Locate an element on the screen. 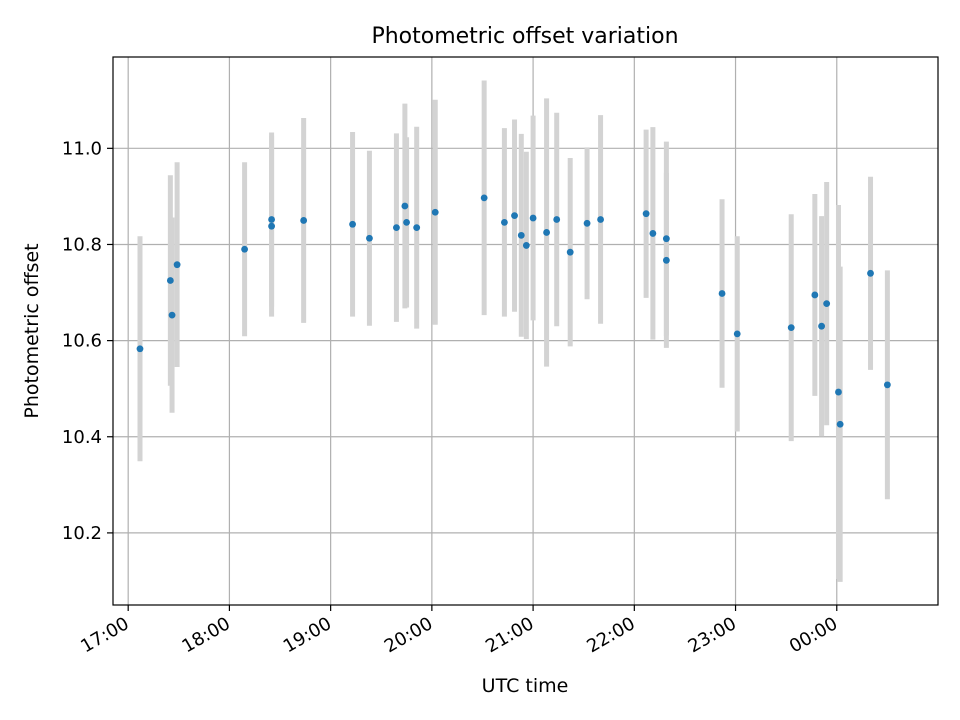 The image size is (960, 720). y-axis-label: Photometric offset is located at coordinates (32, 330).